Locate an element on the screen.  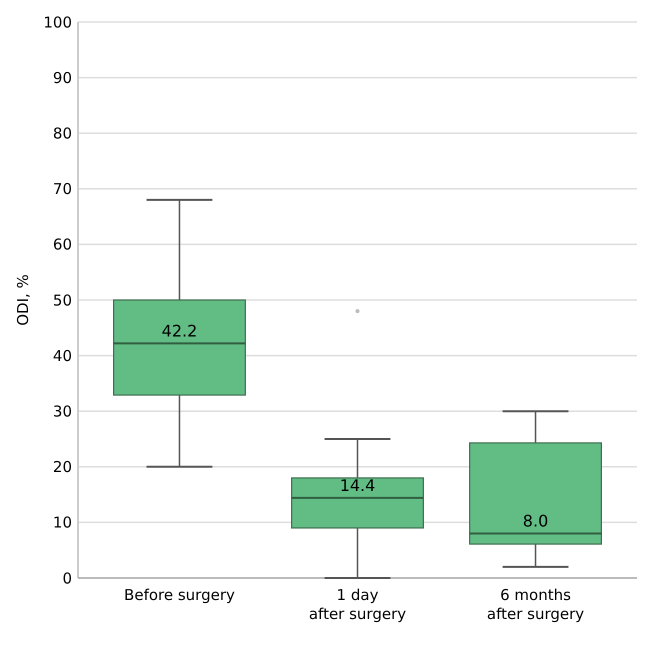
y-tick-label: 90 is located at coordinates (62, 77).